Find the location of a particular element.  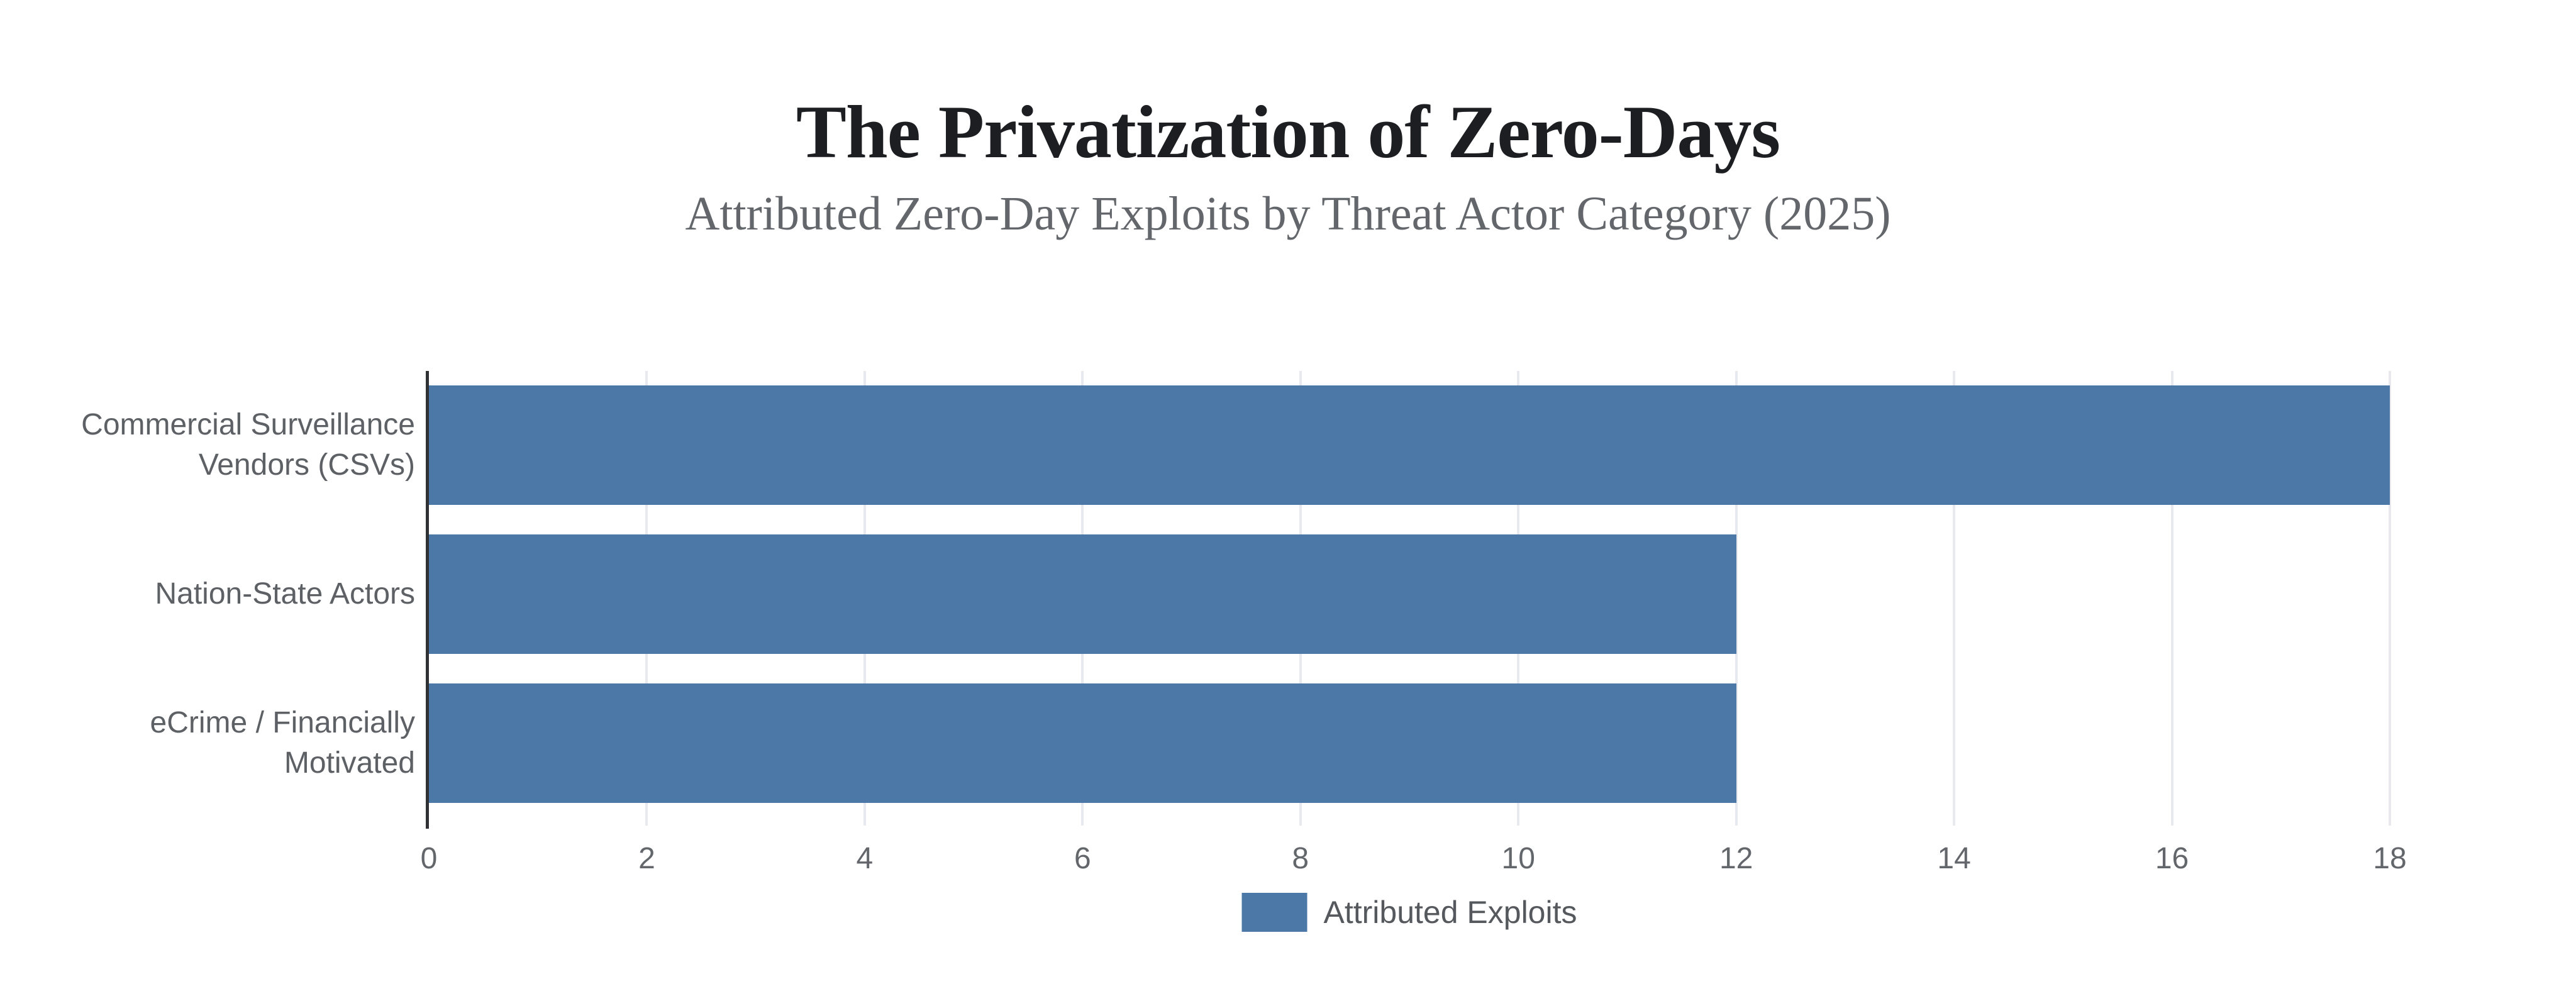

x-tick-label-2: 2 is located at coordinates (646, 859).